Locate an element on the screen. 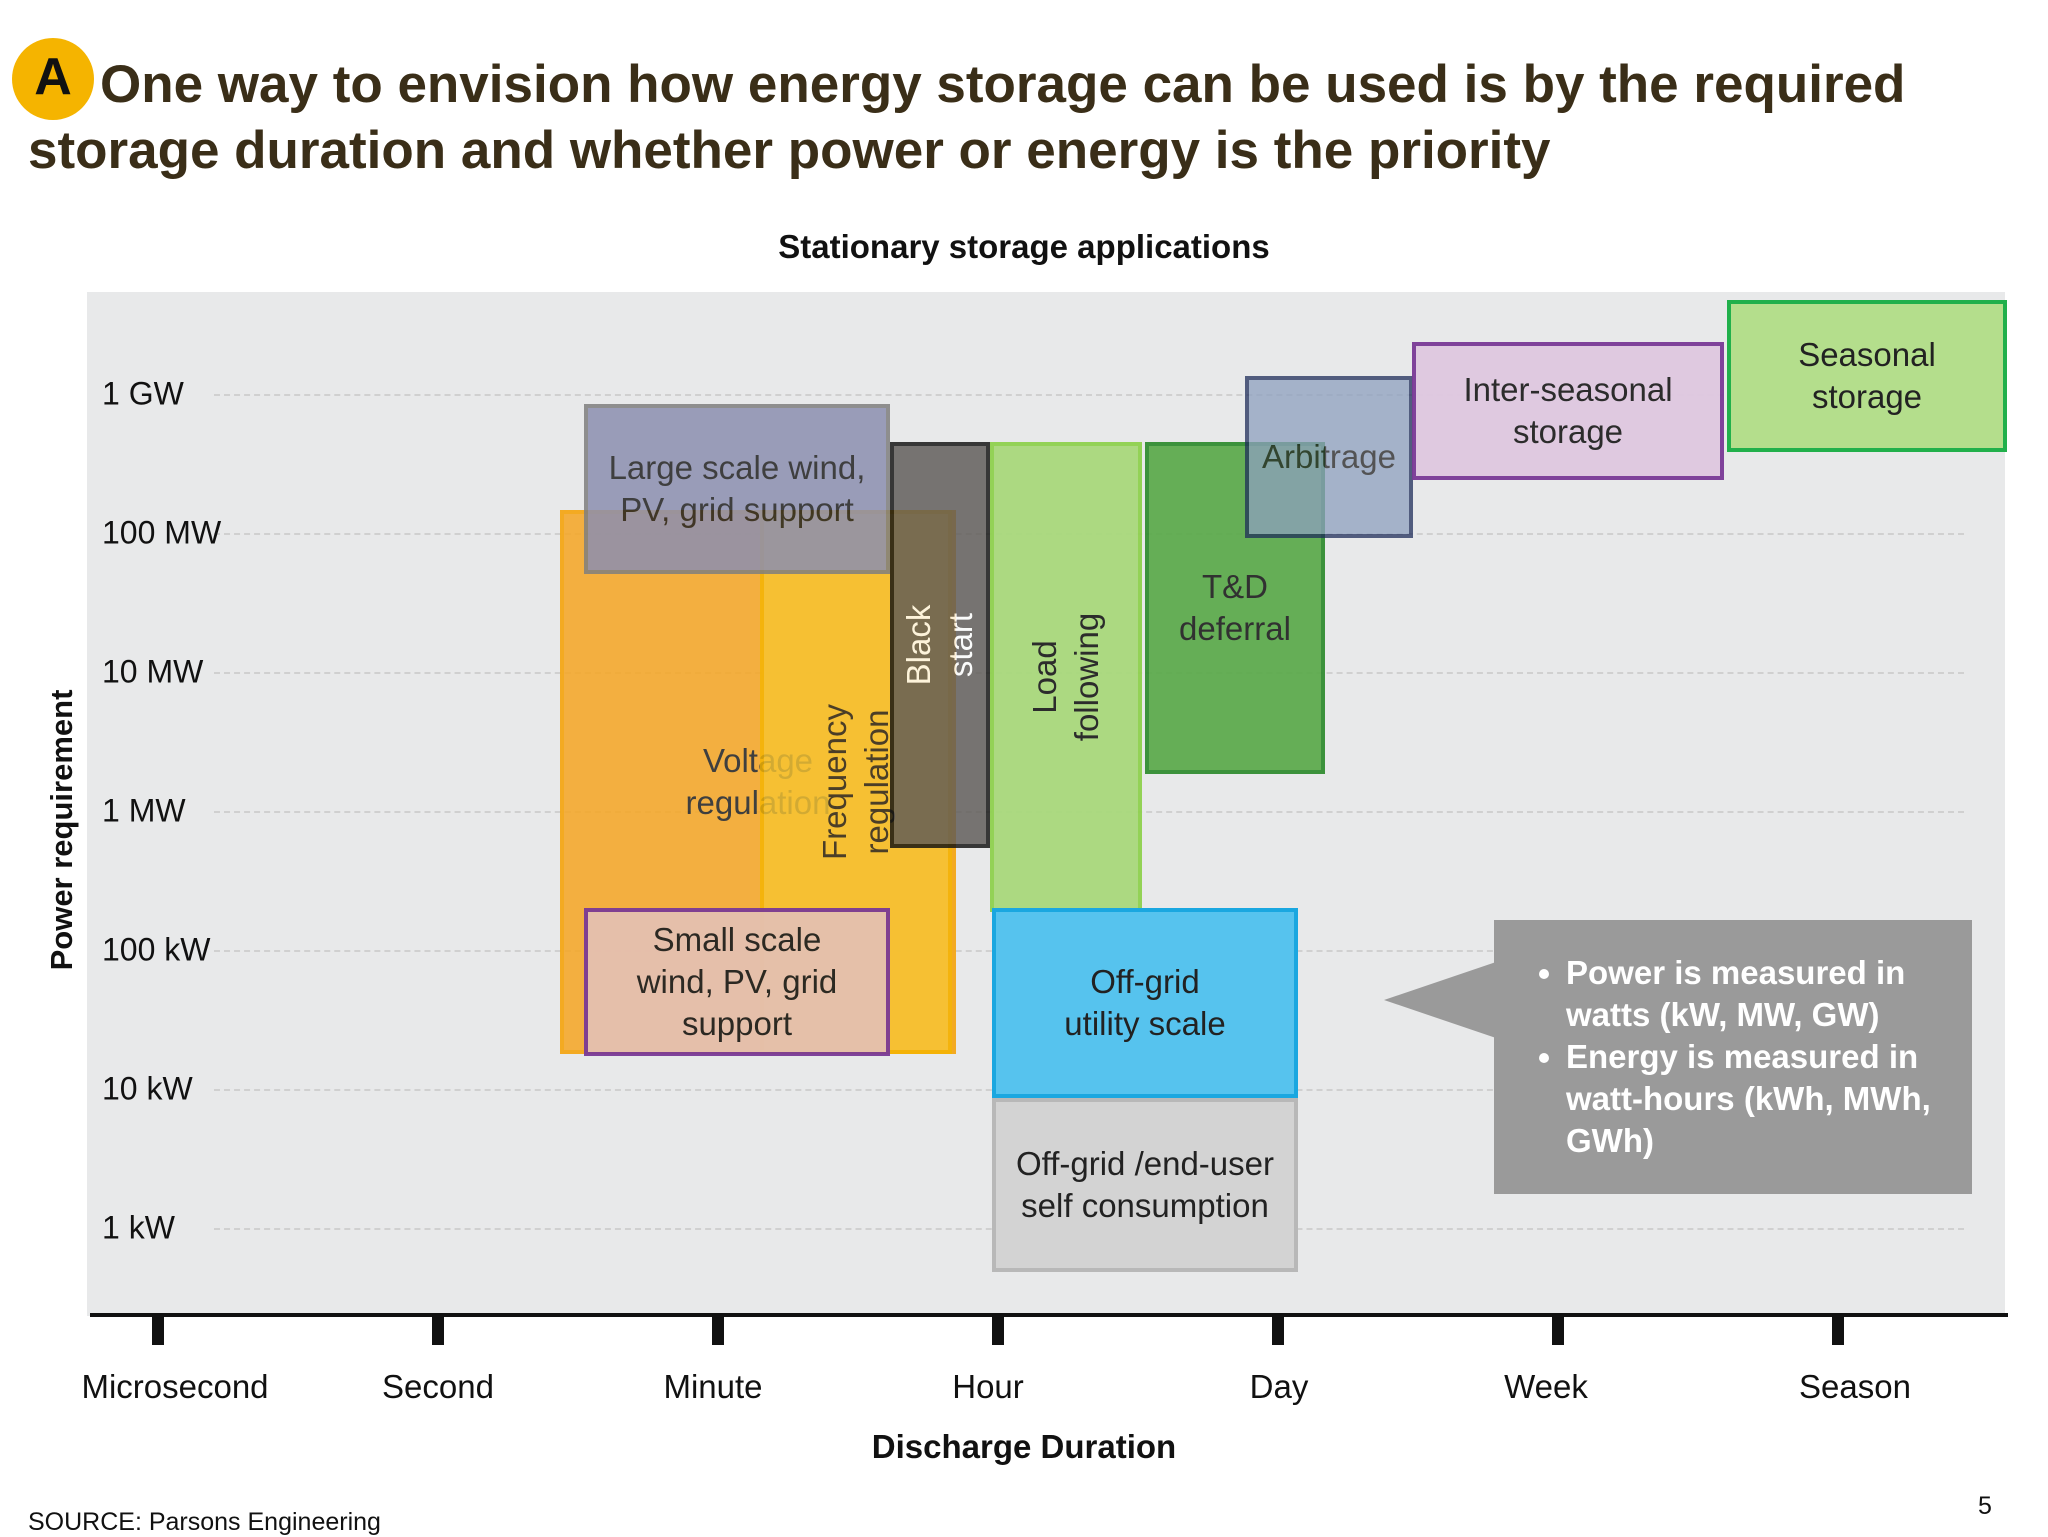 This screenshot has height=1537, width=2048. x-tick-mark-second is located at coordinates (438, 1330).